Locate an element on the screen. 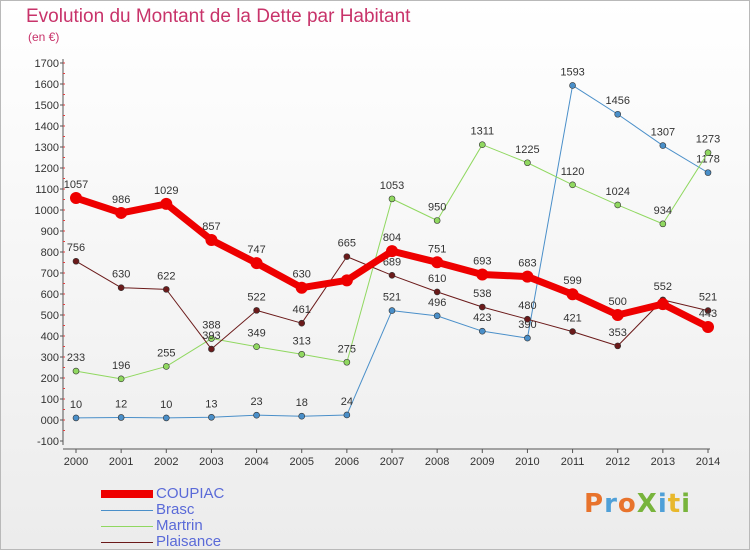 The height and width of the screenshot is (550, 750). data-label-martrin: 1311 is located at coordinates (482, 132).